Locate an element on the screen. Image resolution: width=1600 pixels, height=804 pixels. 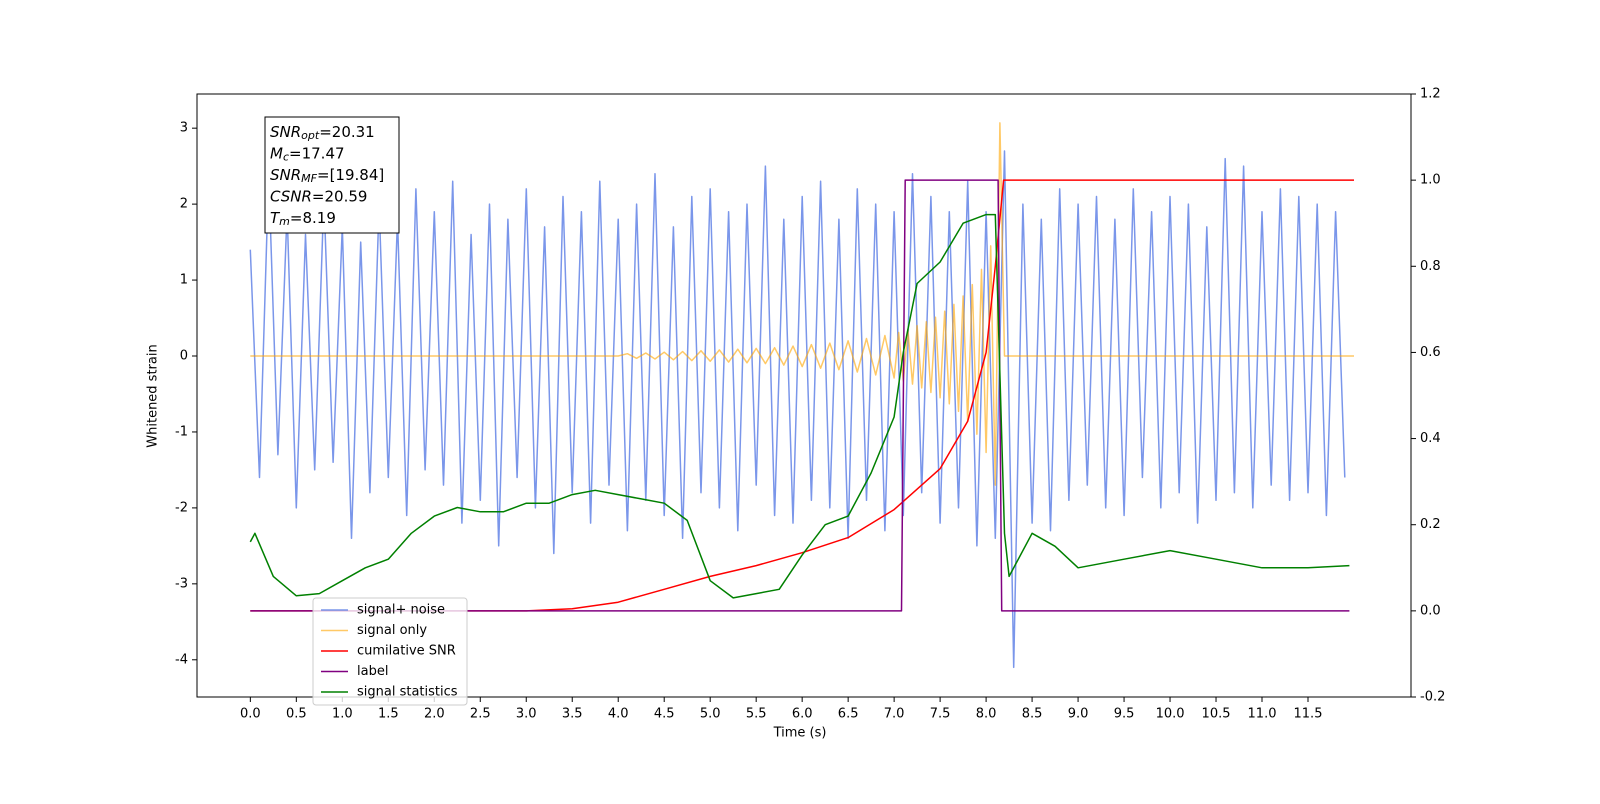
x-tick-label: 10.5 is located at coordinates (1216, 714).